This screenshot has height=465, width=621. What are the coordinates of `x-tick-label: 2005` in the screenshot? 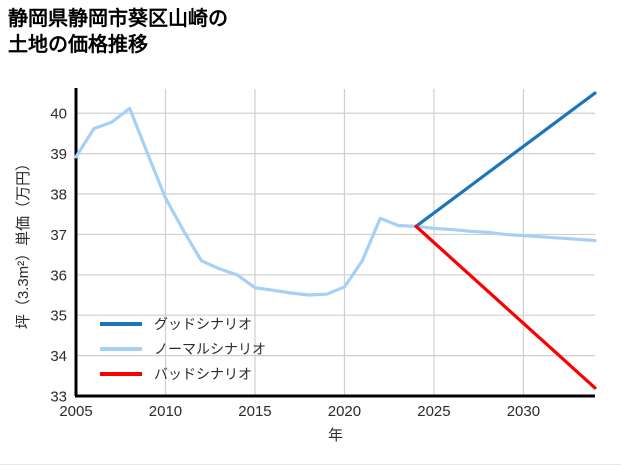 It's located at (75, 411).